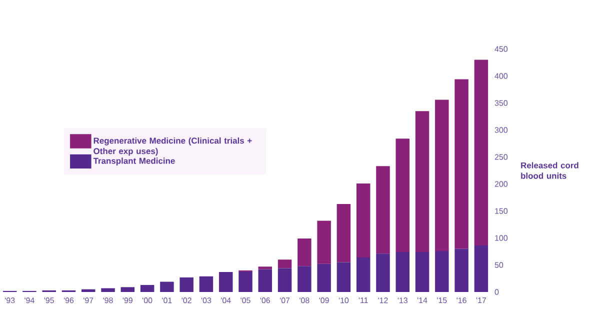 Image resolution: width=594 pixels, height=329 pixels. What do you see at coordinates (549, 170) in the screenshot?
I see `y-axis-title: Released cord blood units` at bounding box center [549, 170].